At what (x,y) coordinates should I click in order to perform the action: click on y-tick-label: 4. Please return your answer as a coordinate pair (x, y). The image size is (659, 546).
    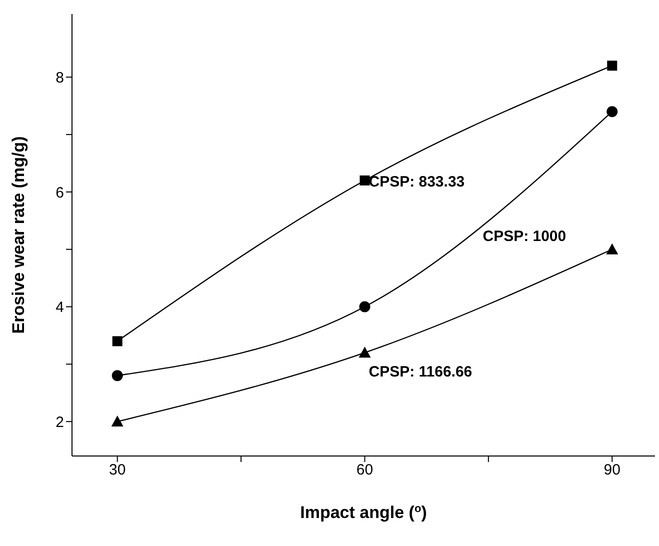
    Looking at the image, I should click on (60, 307).